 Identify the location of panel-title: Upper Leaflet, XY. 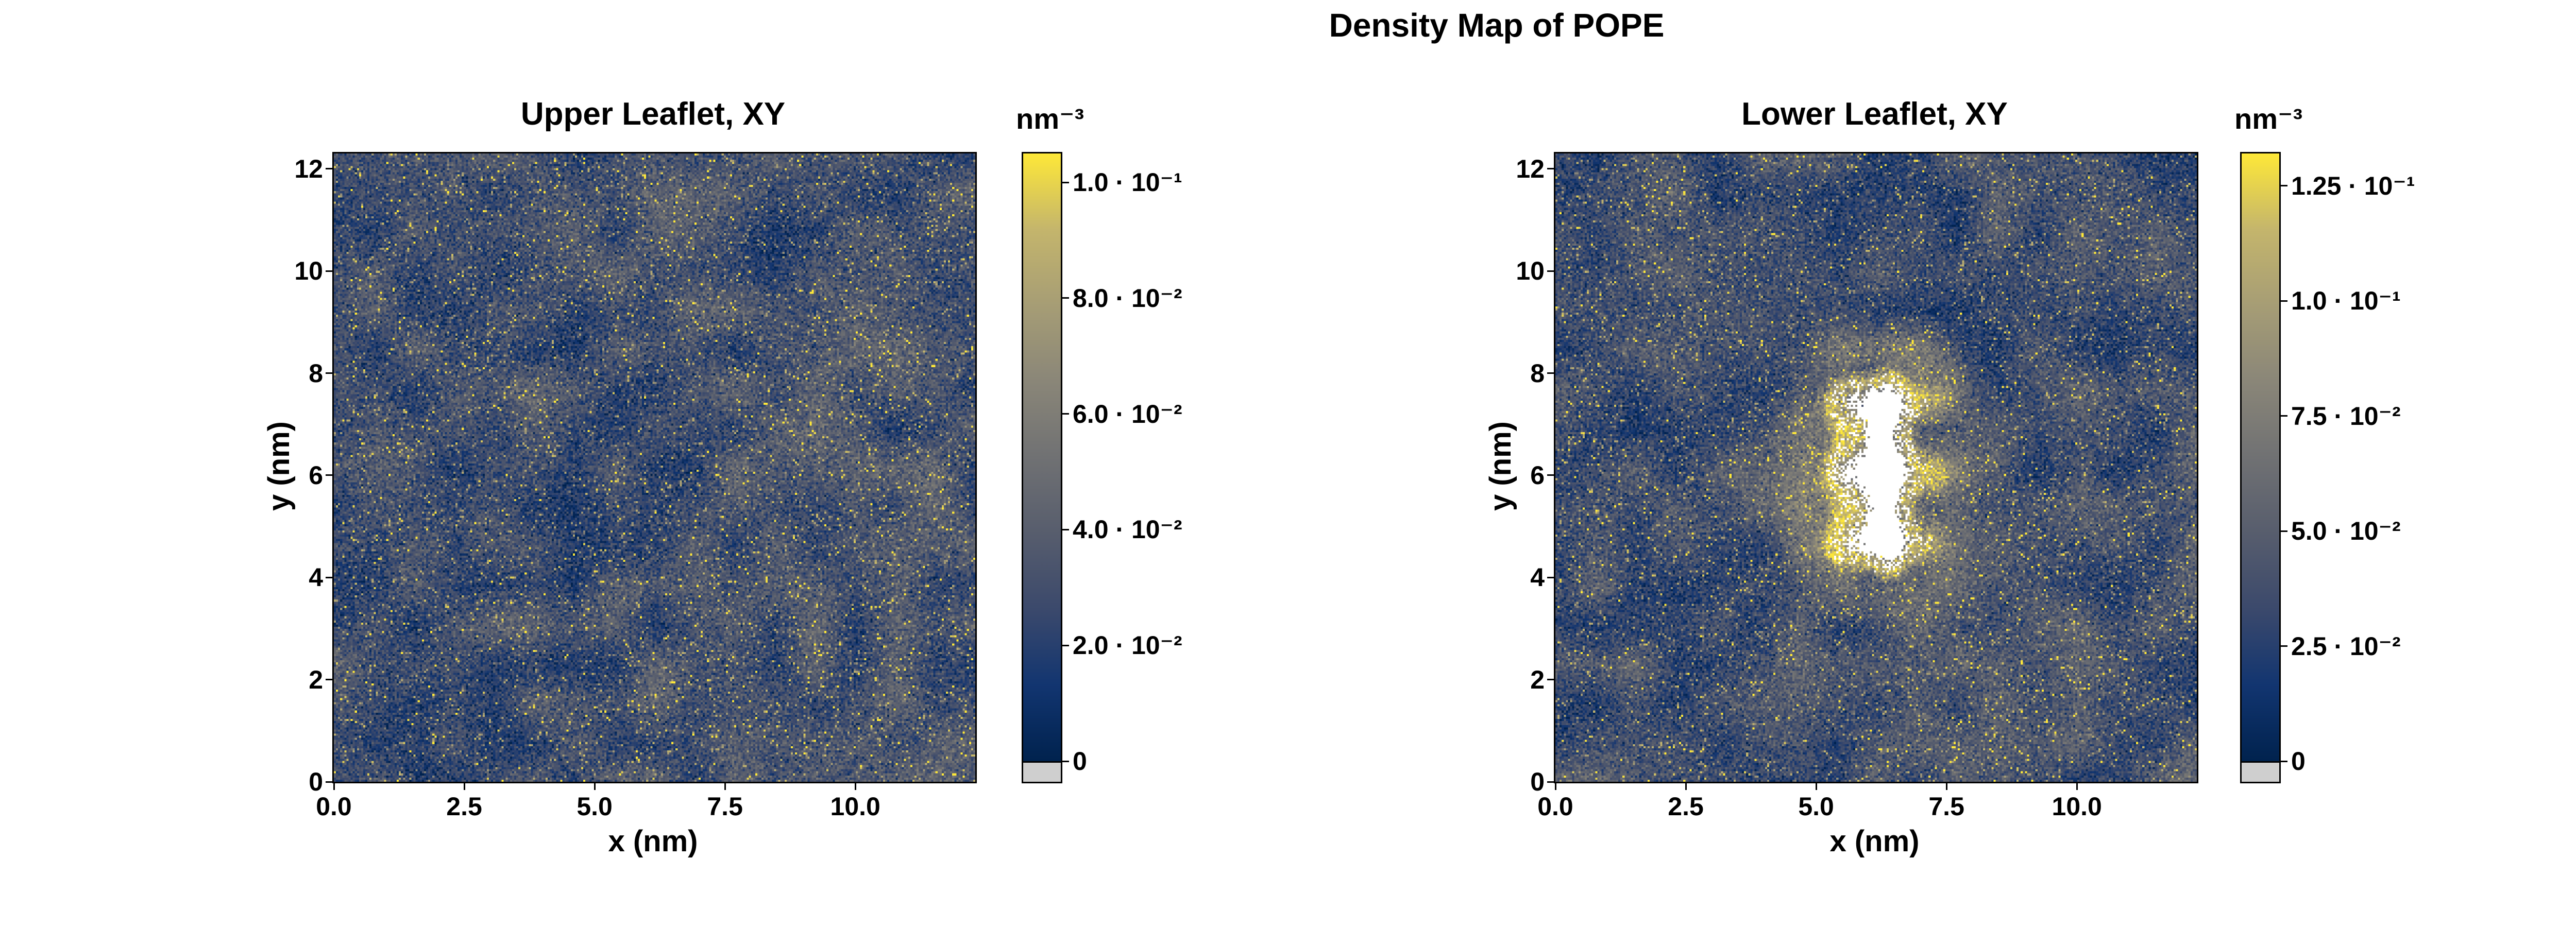
(653, 114).